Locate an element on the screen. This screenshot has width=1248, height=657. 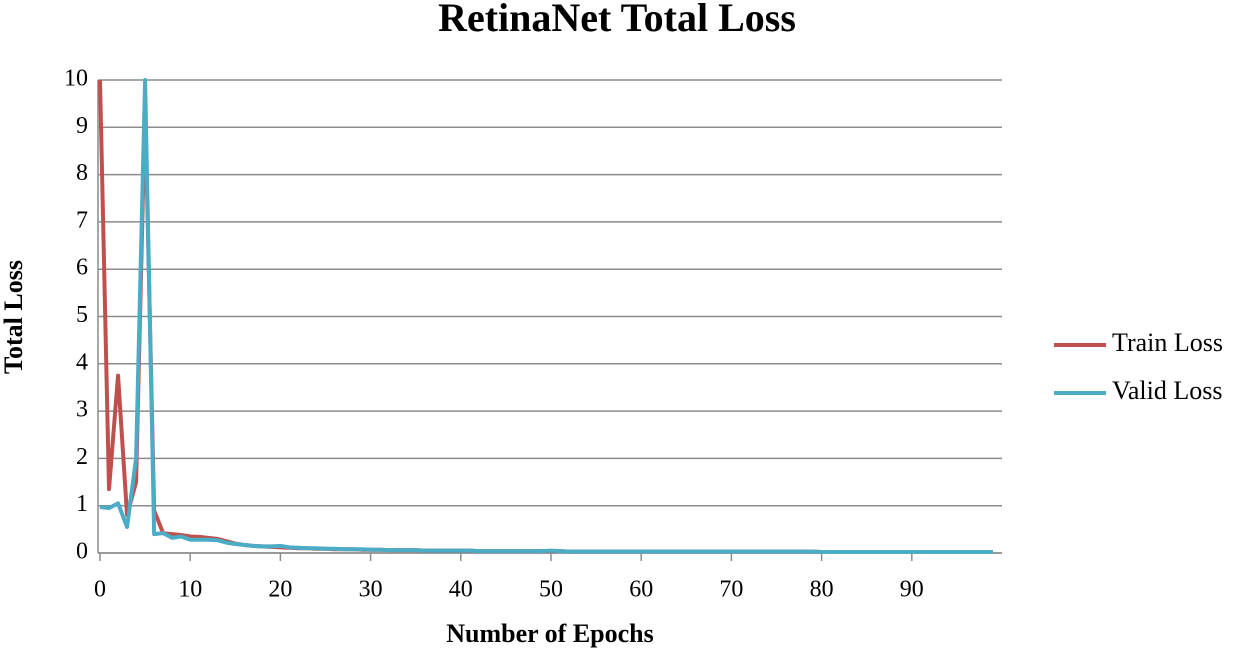
x-tick-label: 70 is located at coordinates (731, 590).